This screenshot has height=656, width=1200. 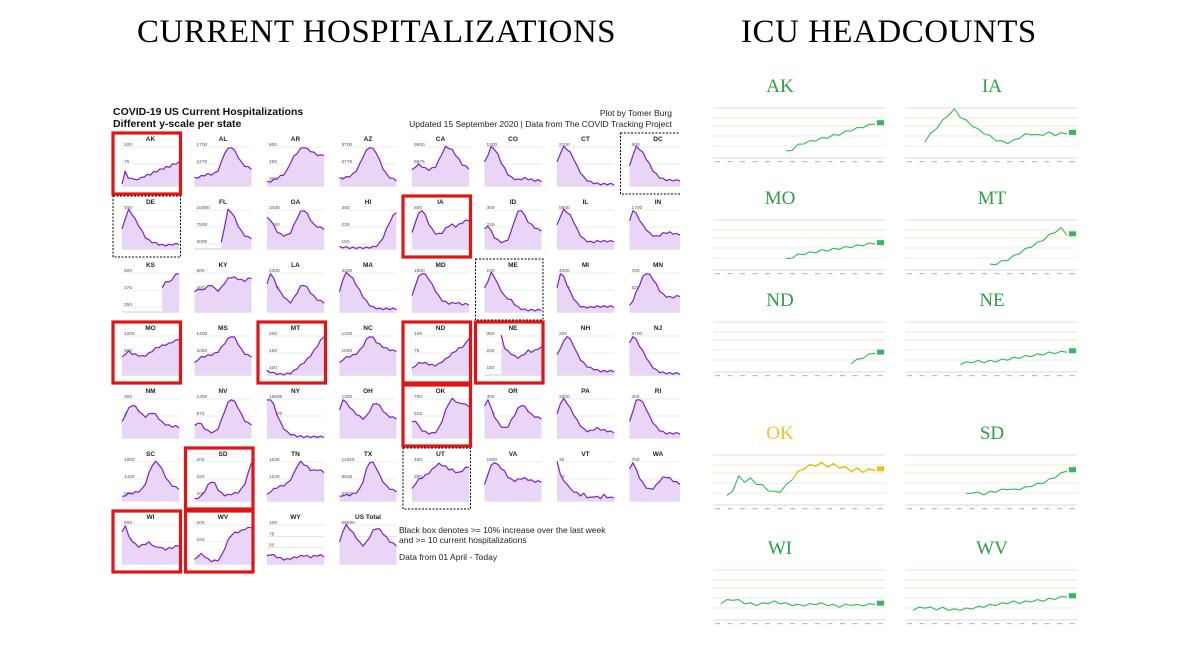 I want to click on panel-mt: MT 200 150 100, so click(x=292, y=352).